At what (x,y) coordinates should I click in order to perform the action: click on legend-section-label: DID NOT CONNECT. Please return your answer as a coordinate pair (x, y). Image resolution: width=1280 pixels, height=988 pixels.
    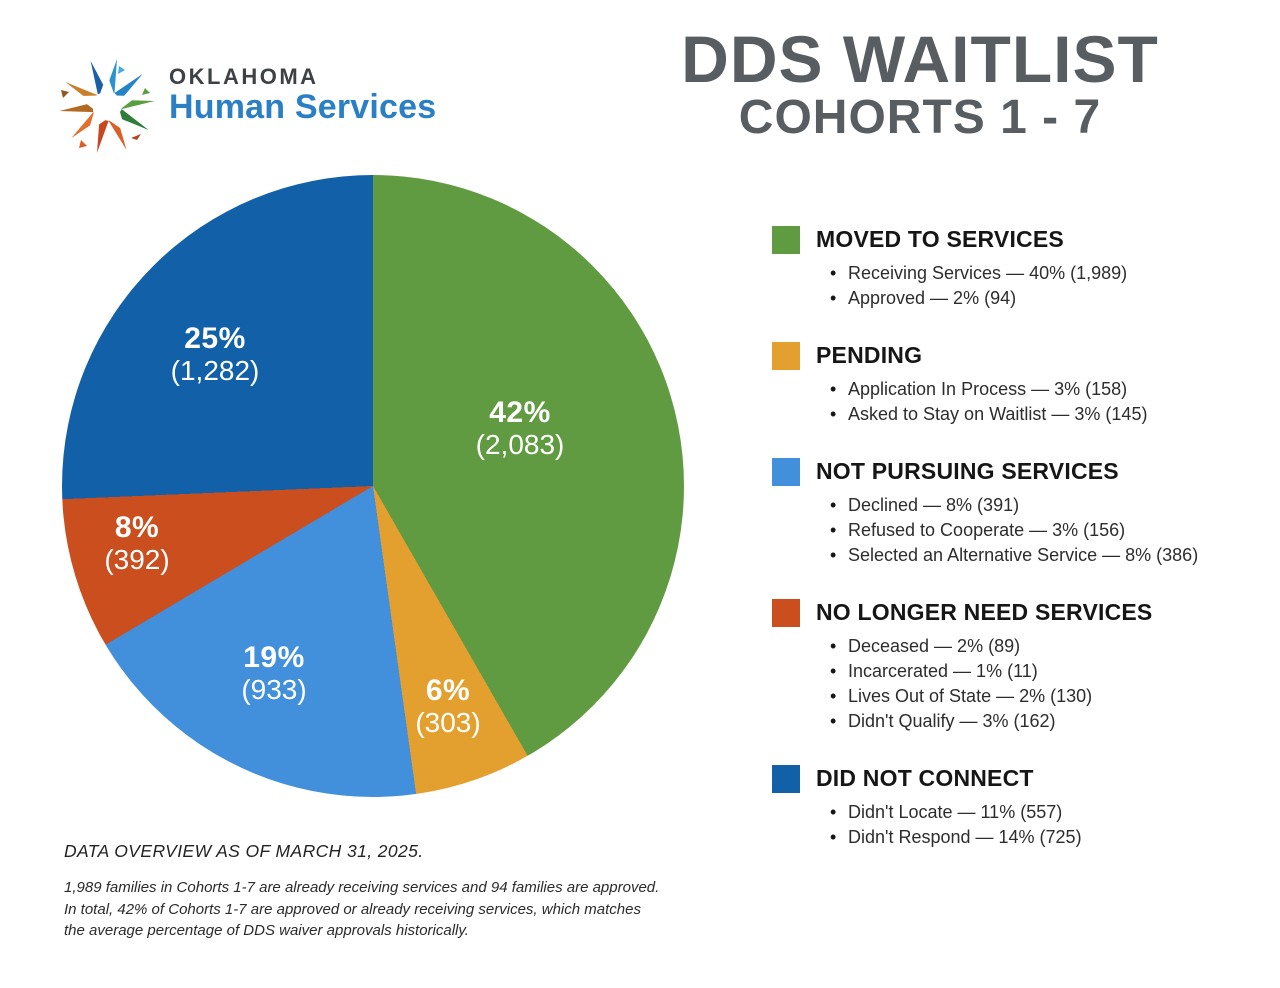
    Looking at the image, I should click on (925, 778).